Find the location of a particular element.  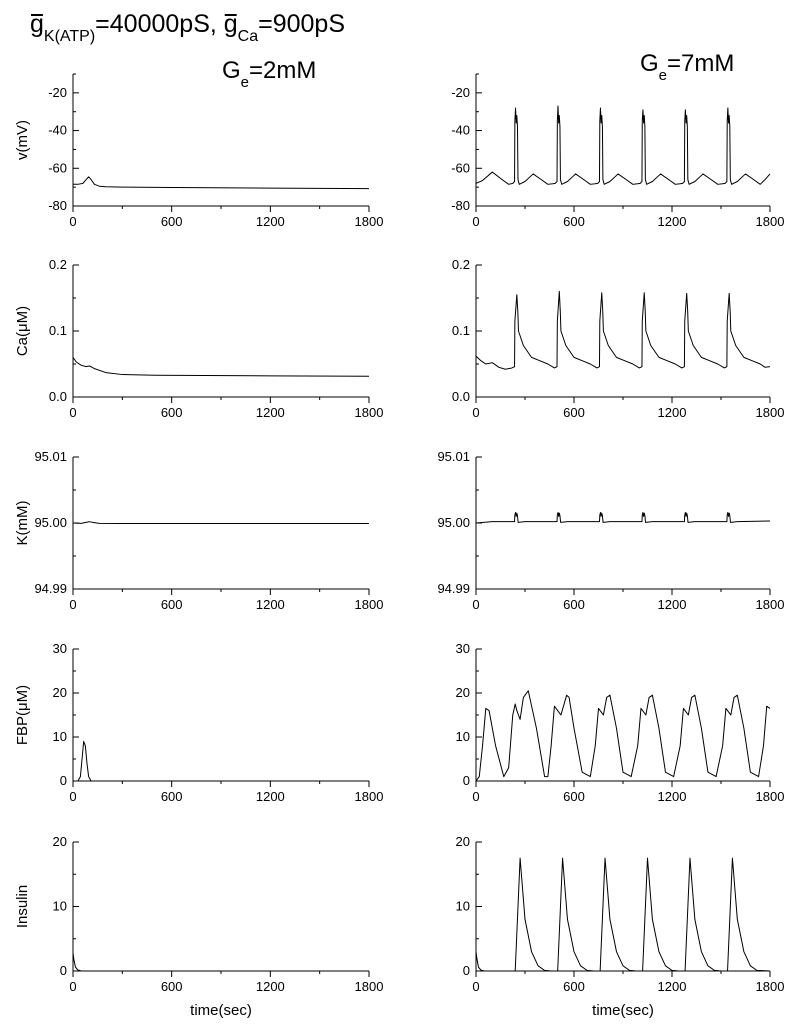

panel-v-right: 0 600 1200 1800 -80 -60 -40 -20 is located at coordinates (617, 151).